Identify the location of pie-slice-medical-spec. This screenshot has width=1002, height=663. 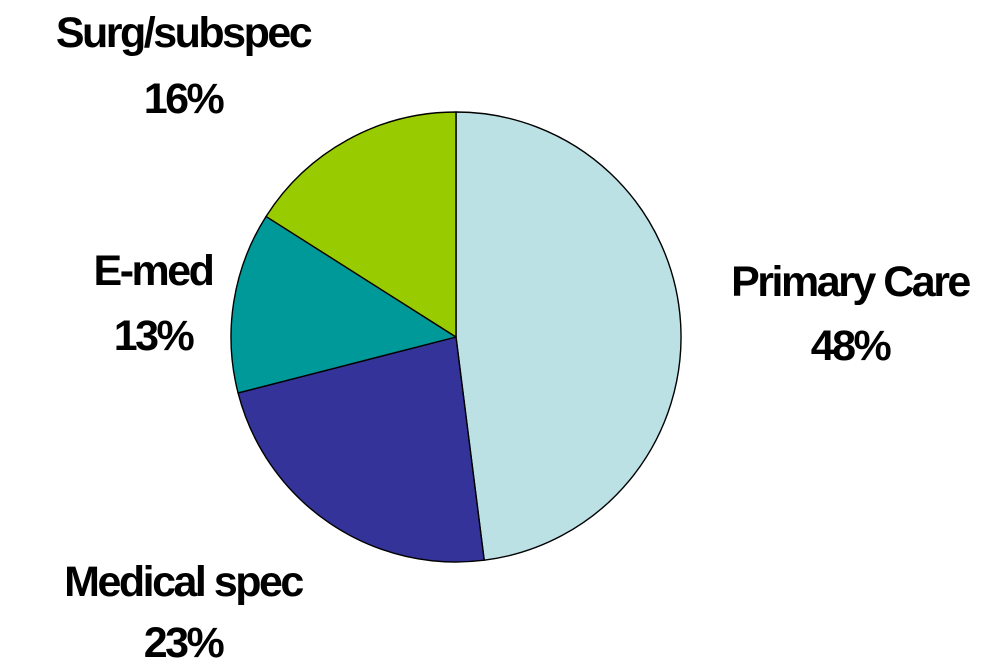
(361, 449).